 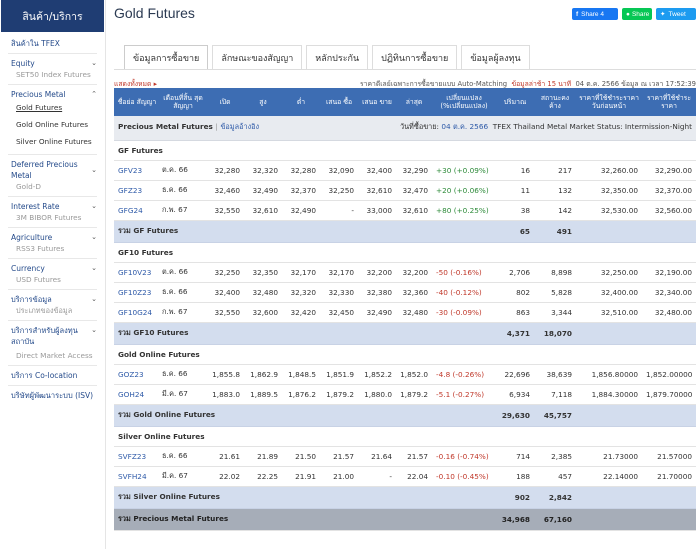 What do you see at coordinates (414, 312) in the screenshot?
I see `cell-last: 32,480` at bounding box center [414, 312].